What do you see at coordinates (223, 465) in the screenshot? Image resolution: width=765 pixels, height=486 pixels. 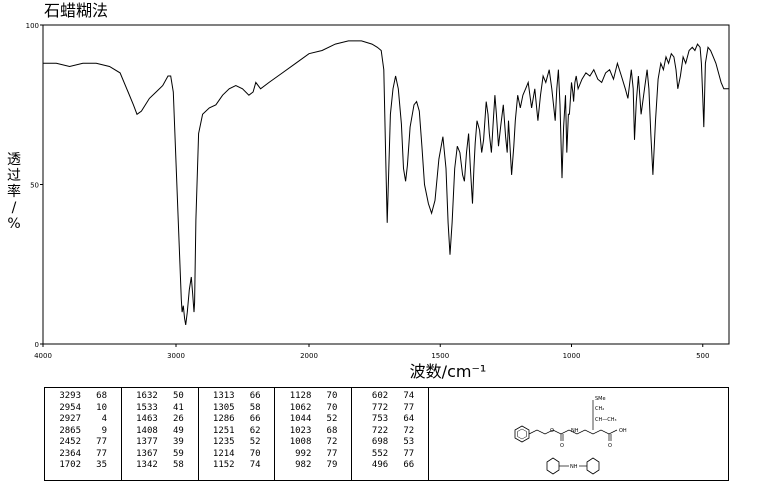 I see `peak-wavenumber: 1152` at bounding box center [223, 465].